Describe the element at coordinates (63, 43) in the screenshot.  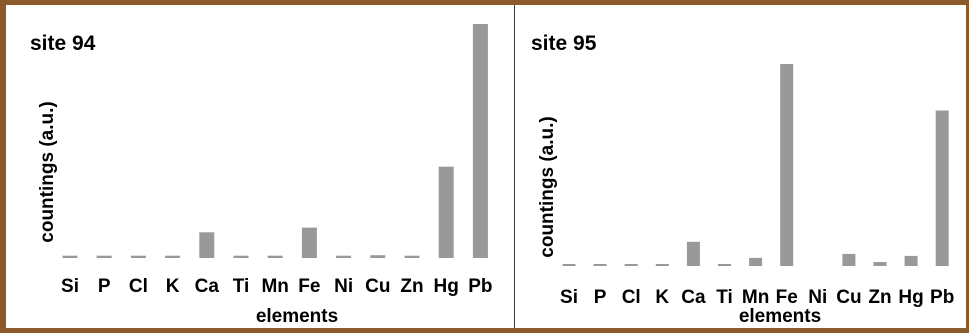
I see `chart-title: site 94` at that location.